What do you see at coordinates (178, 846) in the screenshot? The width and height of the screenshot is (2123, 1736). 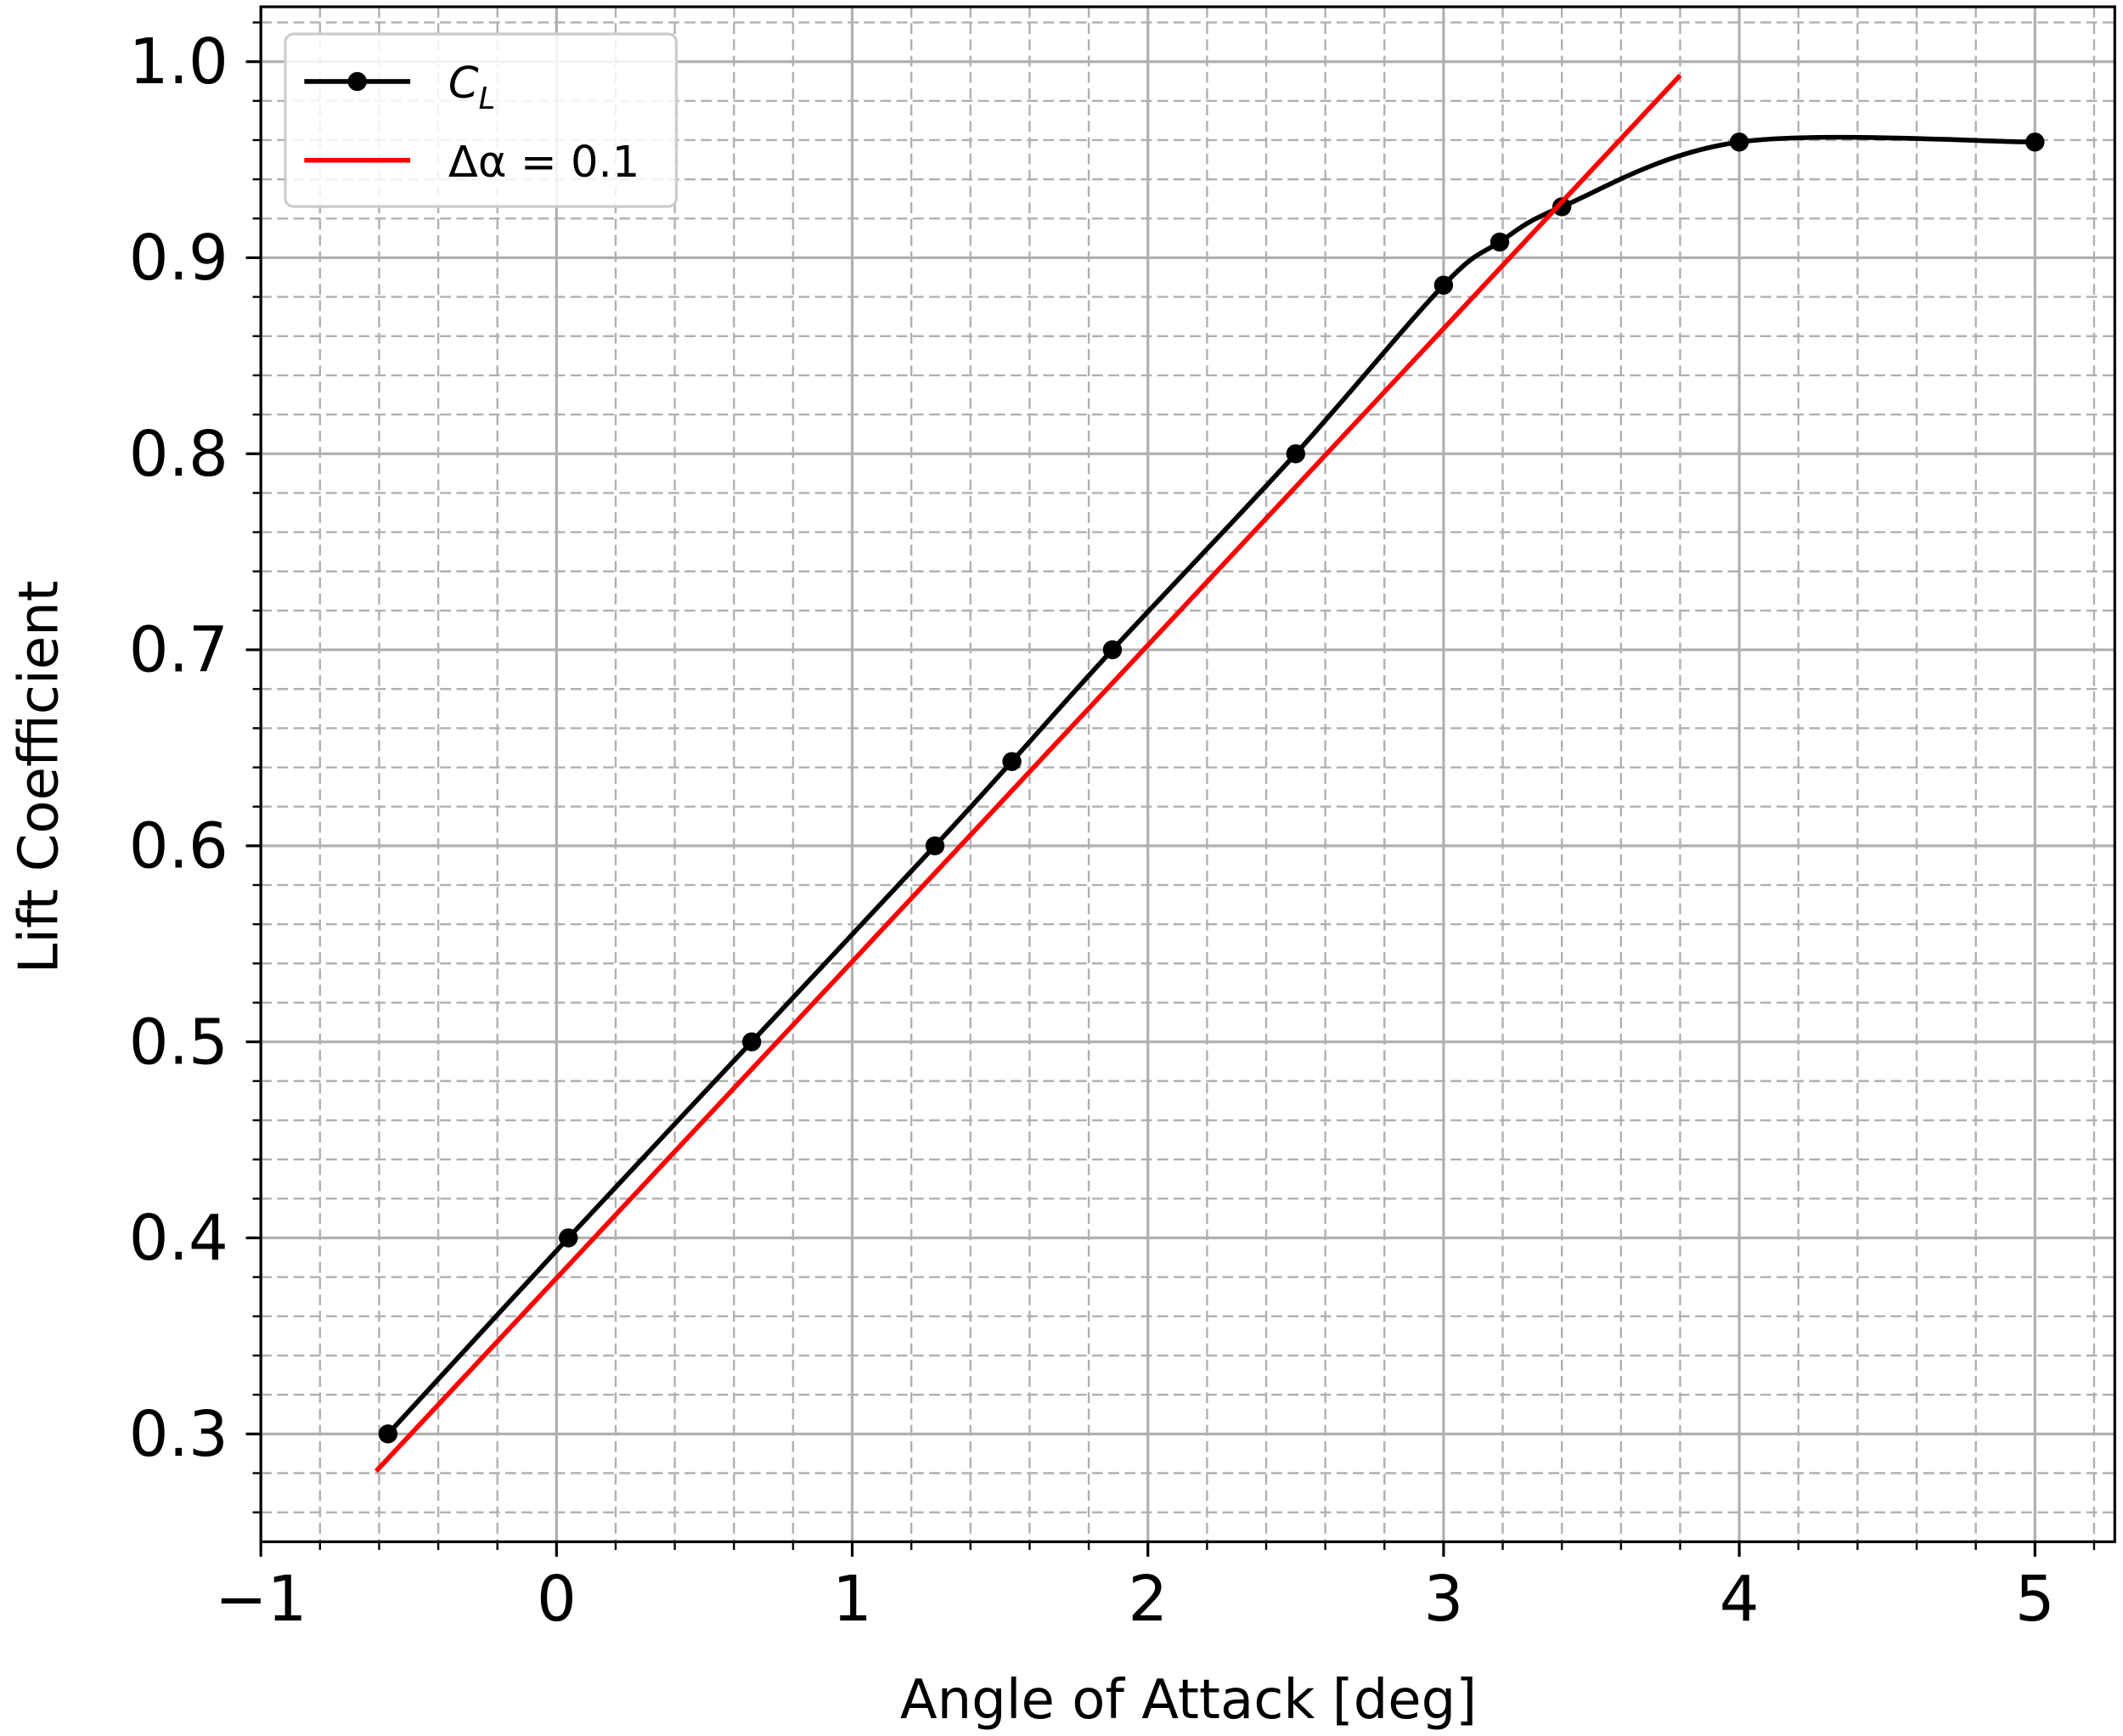 I see `y-tick-label: 0.6` at bounding box center [178, 846].